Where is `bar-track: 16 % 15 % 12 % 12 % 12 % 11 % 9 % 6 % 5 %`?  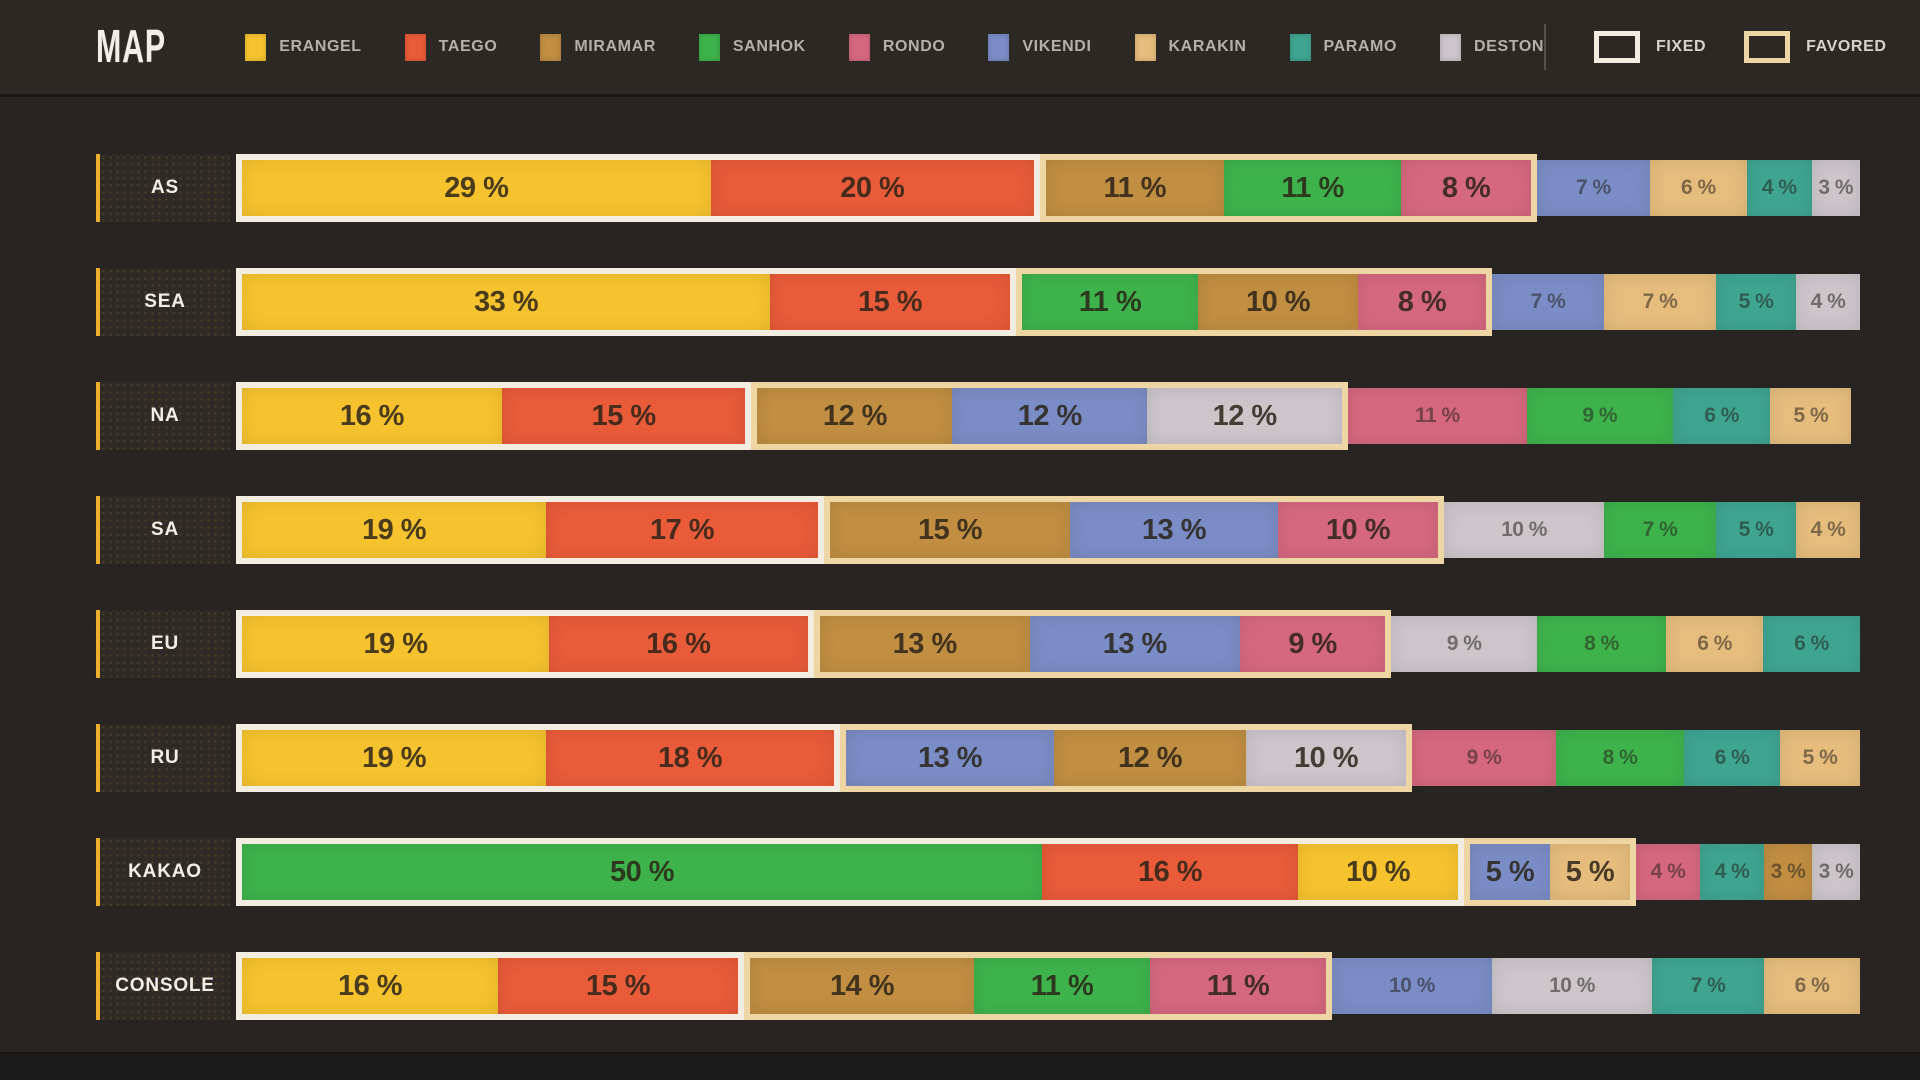
bar-track: 16 % 15 % 12 % 12 % 12 % 11 % 9 % 6 % 5 % is located at coordinates (1048, 416).